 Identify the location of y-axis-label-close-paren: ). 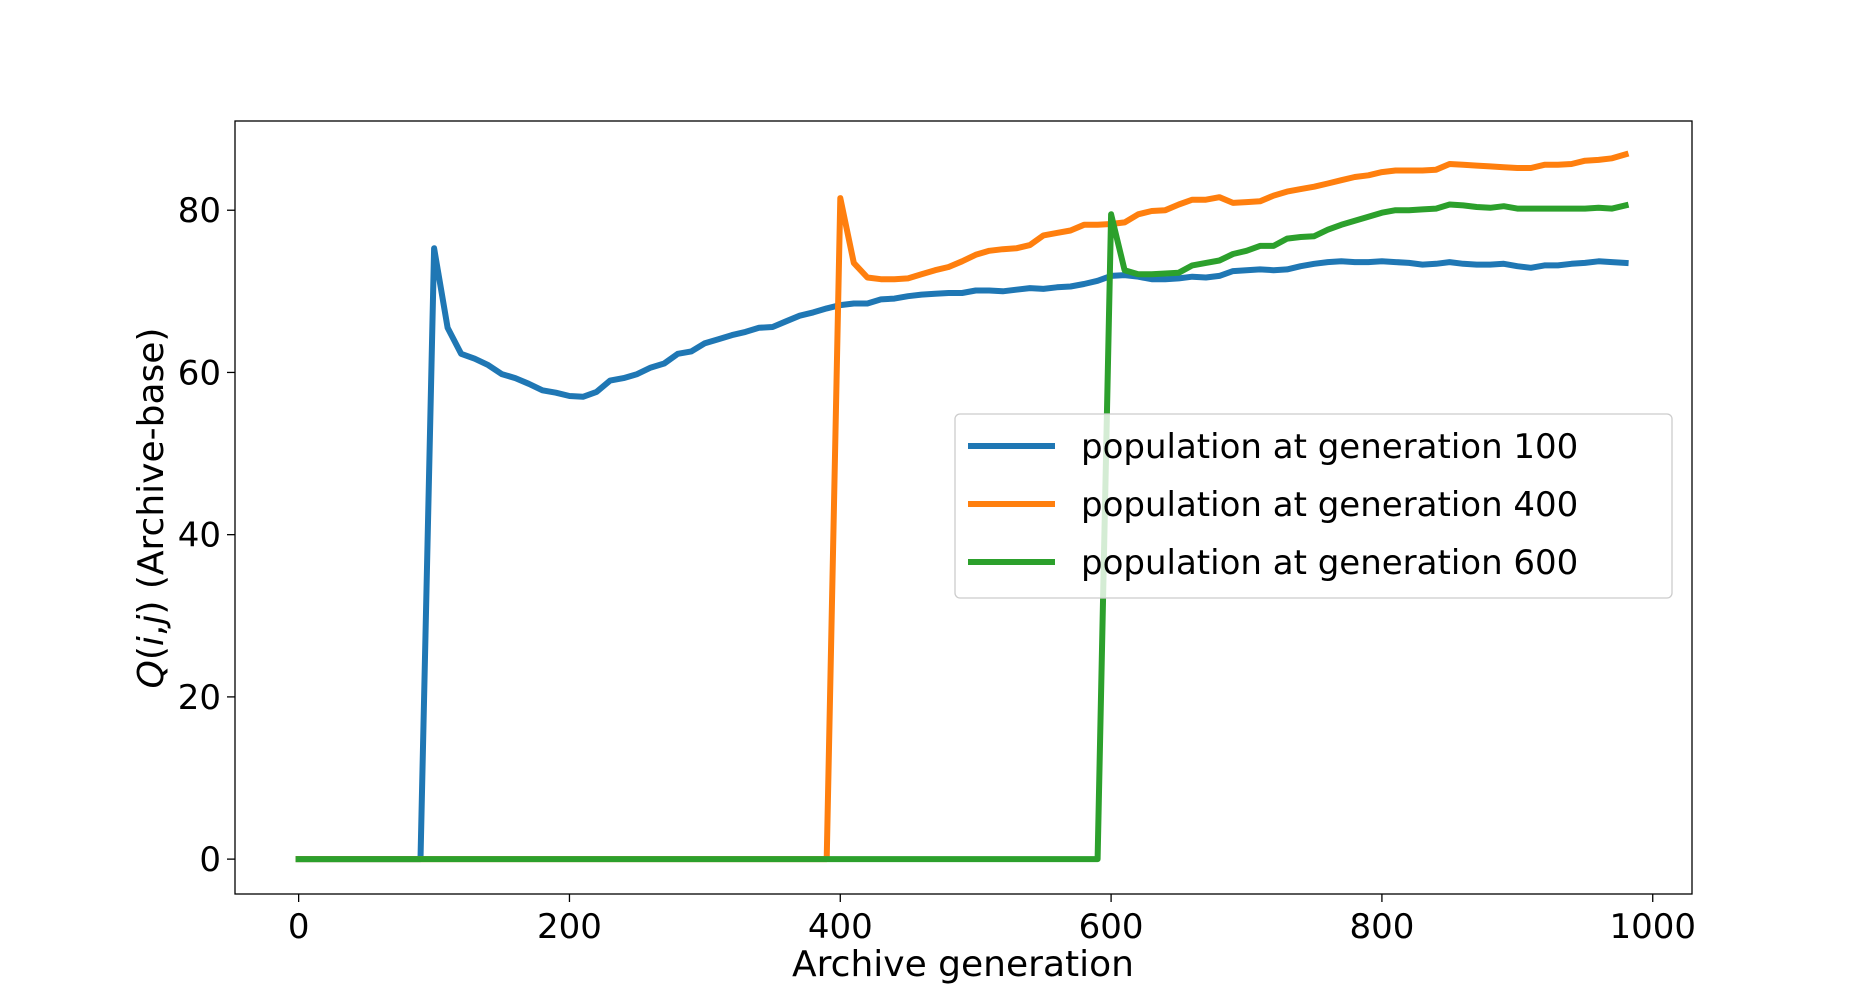
(151, 608).